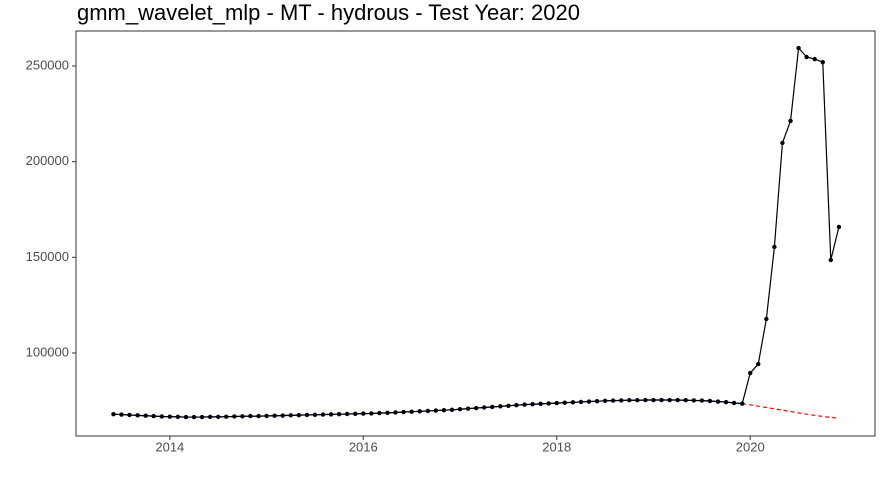 This screenshot has height=480, width=880. I want to click on y-tick-label: 100000, so click(47, 351).